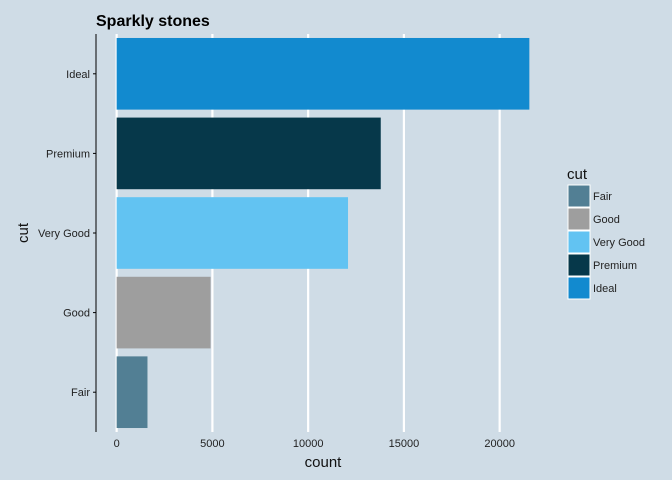 The height and width of the screenshot is (480, 672). I want to click on x-tick-label: 10000, so click(308, 444).